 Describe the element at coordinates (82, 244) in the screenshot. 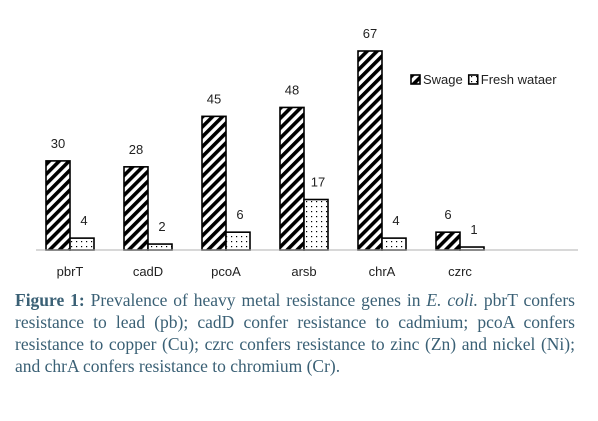

I see `bar-pbrt-fresh-wataer` at that location.